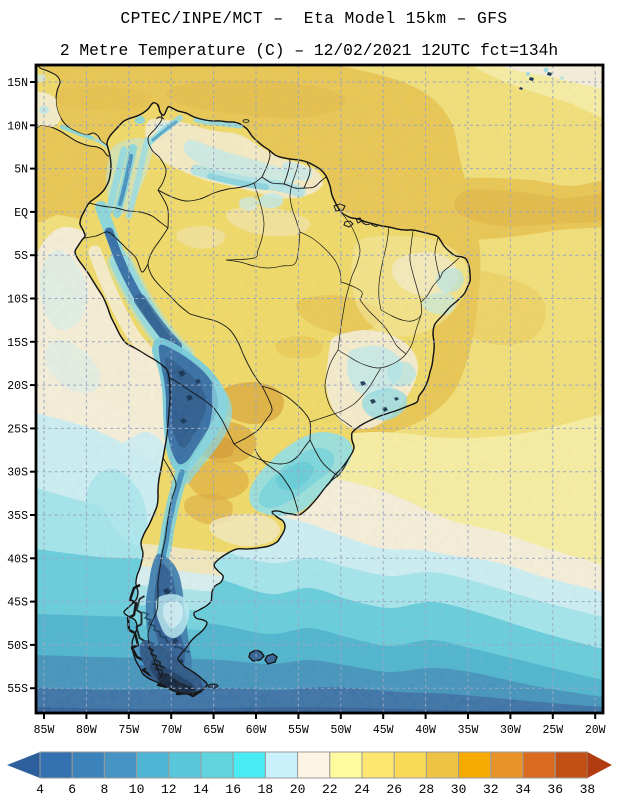 The height and width of the screenshot is (800, 618). Describe the element at coordinates (425, 730) in the screenshot. I see `svg-text: 40W` at that location.